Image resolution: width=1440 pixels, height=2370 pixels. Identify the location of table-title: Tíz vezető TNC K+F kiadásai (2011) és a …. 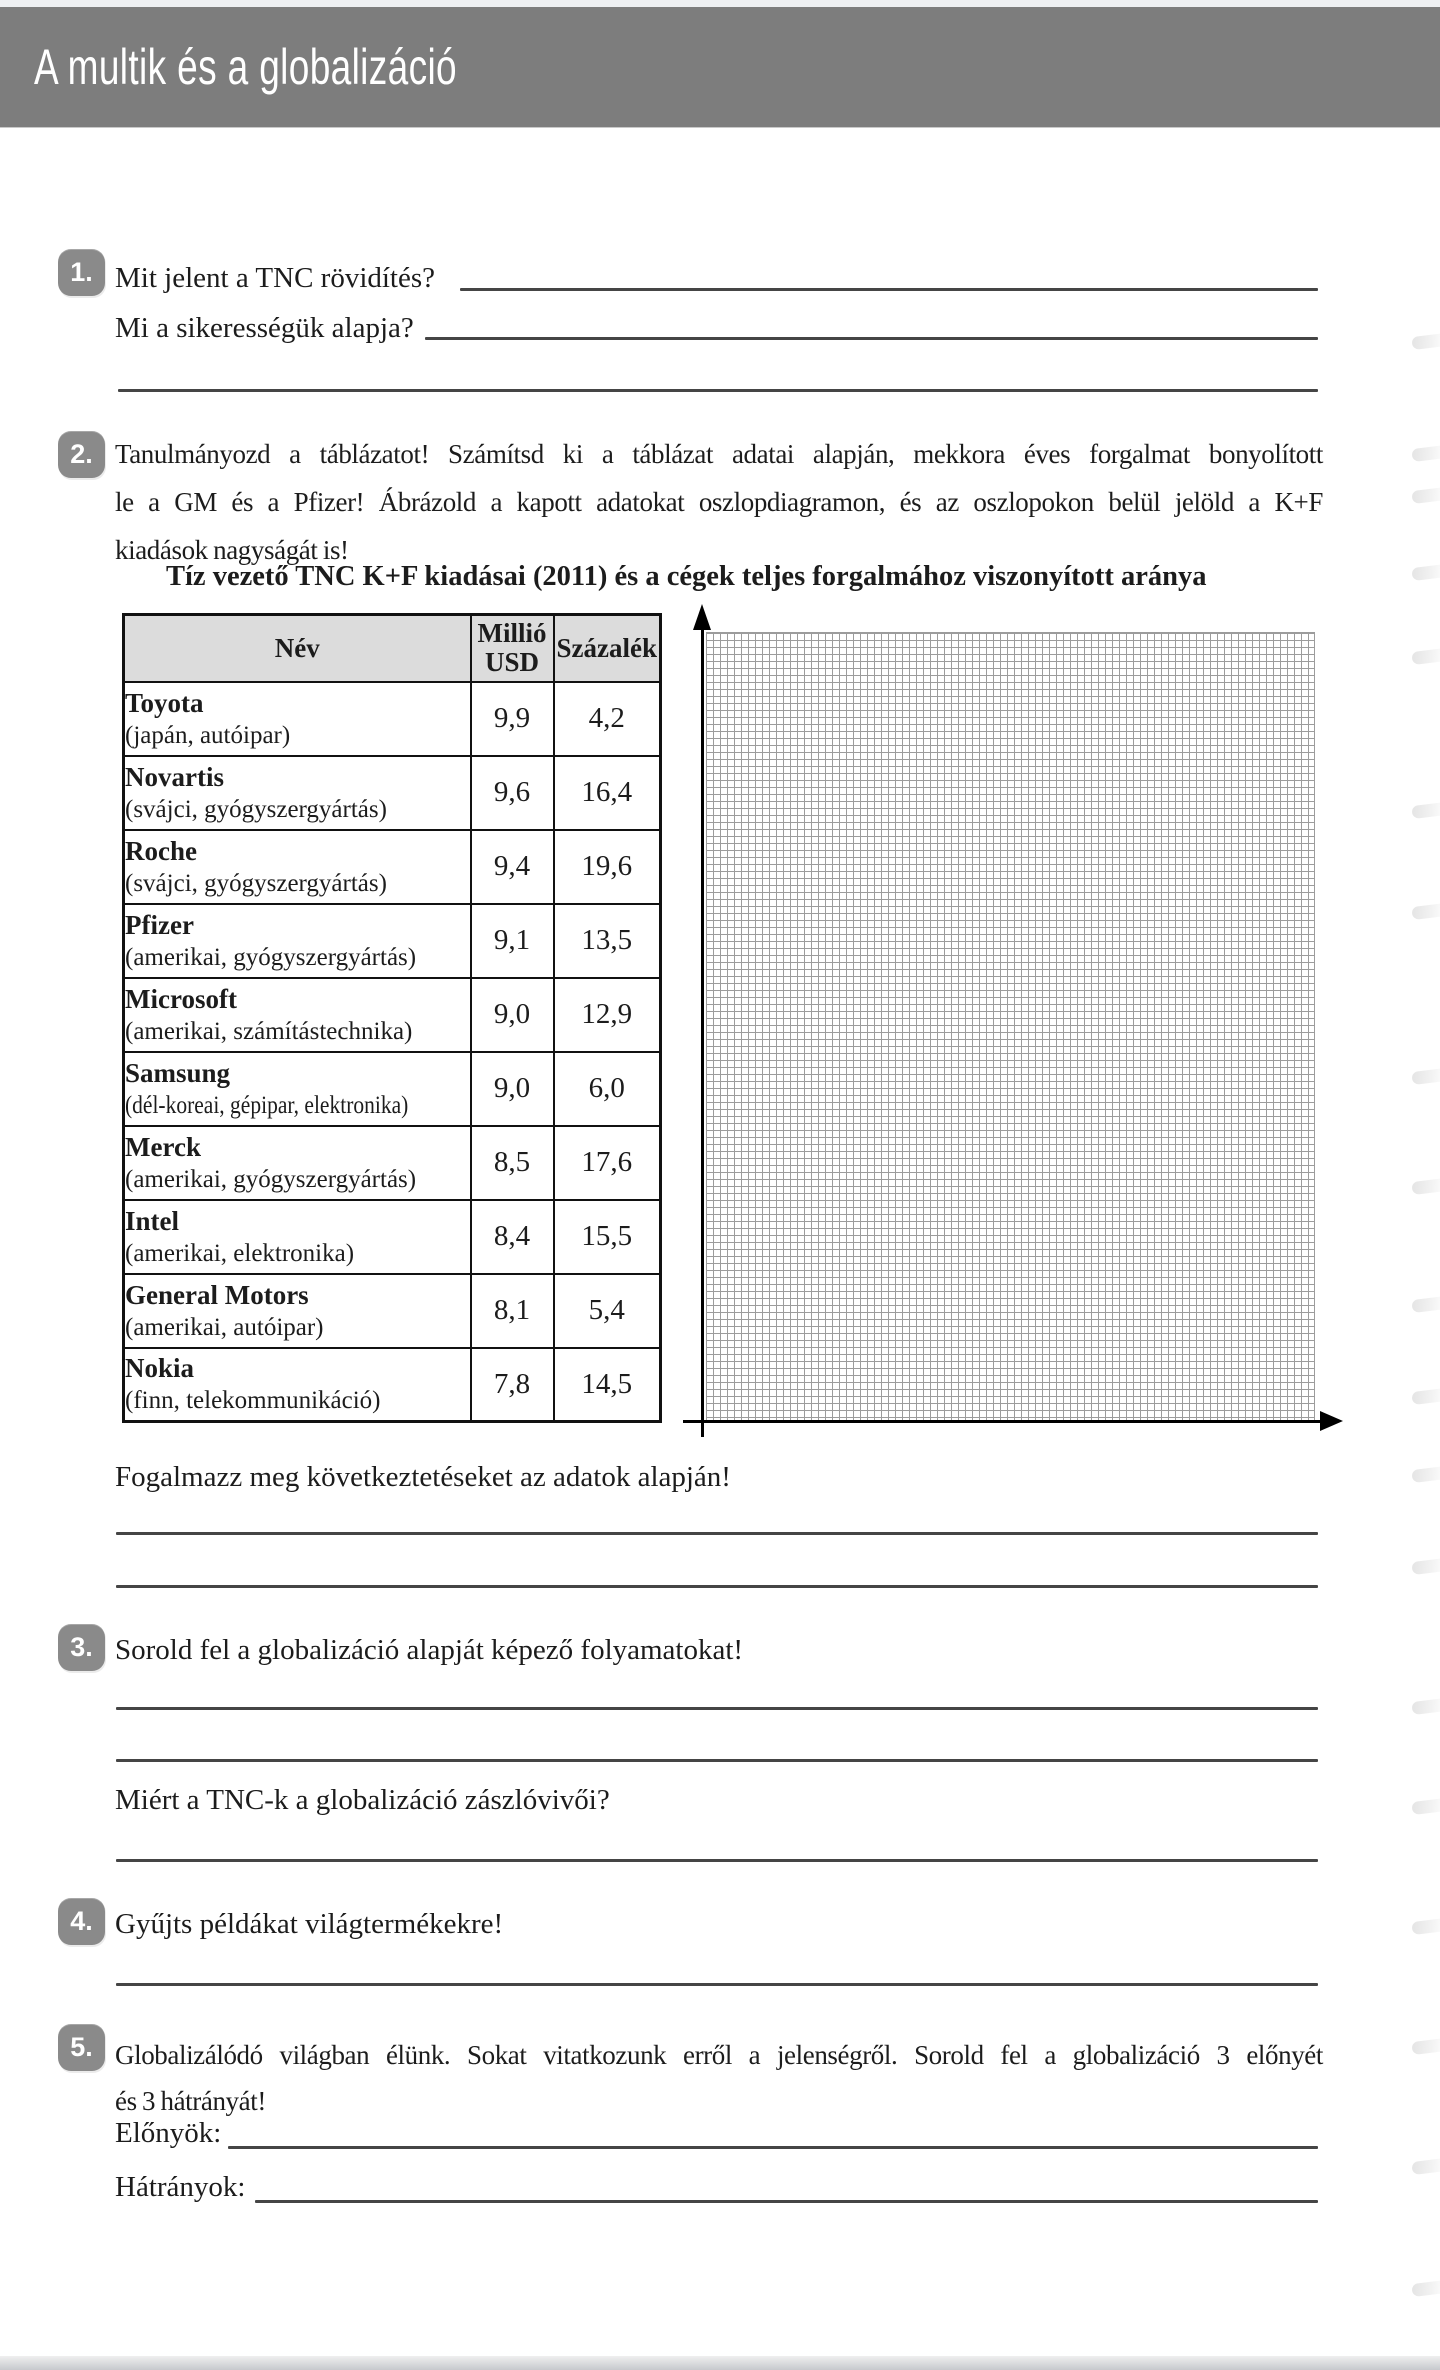
(686, 576).